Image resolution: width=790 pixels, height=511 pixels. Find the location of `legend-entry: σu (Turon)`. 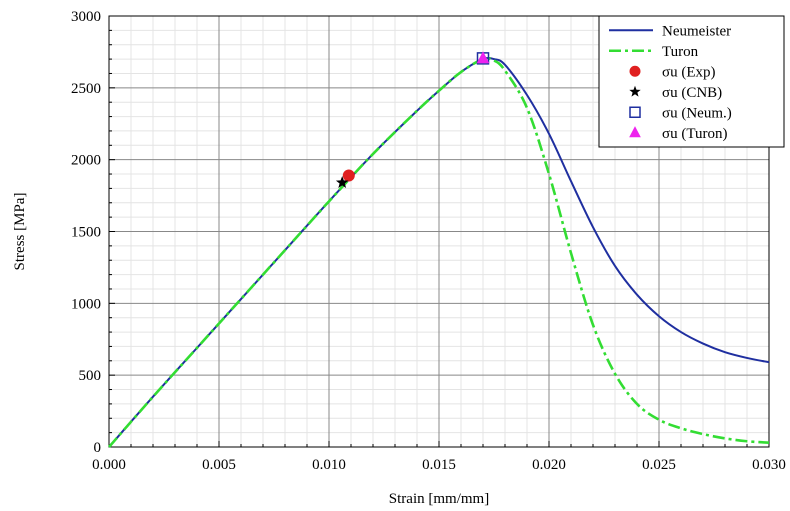

legend-entry: σu (Turon) is located at coordinates (678, 134).